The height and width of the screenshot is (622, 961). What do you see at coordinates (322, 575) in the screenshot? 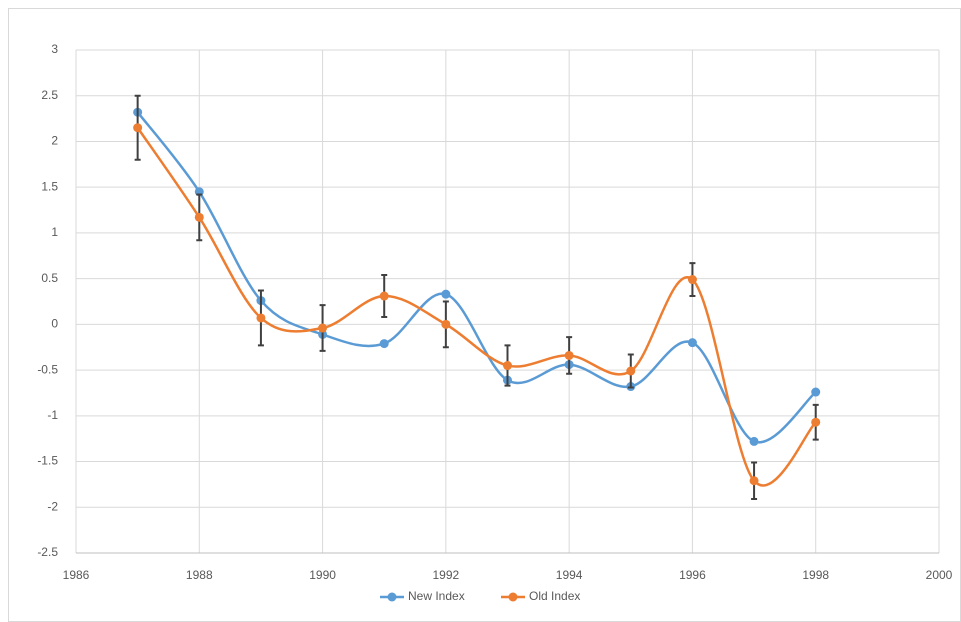
I see `x-tick-label: 1990` at bounding box center [322, 575].